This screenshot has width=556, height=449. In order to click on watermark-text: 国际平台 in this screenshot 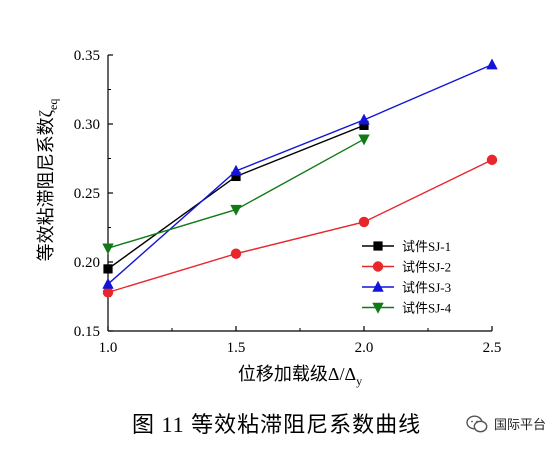, I will do `click(519, 424)`.